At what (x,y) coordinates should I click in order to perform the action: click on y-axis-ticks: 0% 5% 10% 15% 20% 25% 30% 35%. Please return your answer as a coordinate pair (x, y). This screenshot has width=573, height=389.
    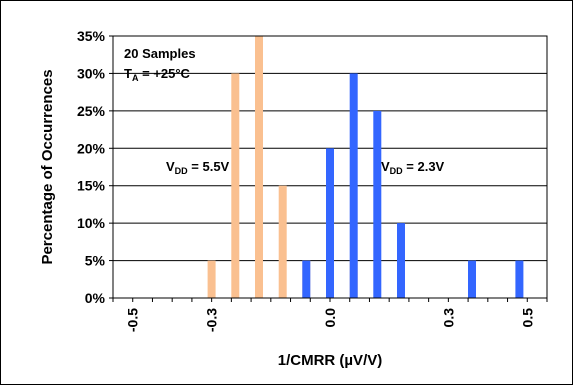
    Looking at the image, I should click on (95, 167).